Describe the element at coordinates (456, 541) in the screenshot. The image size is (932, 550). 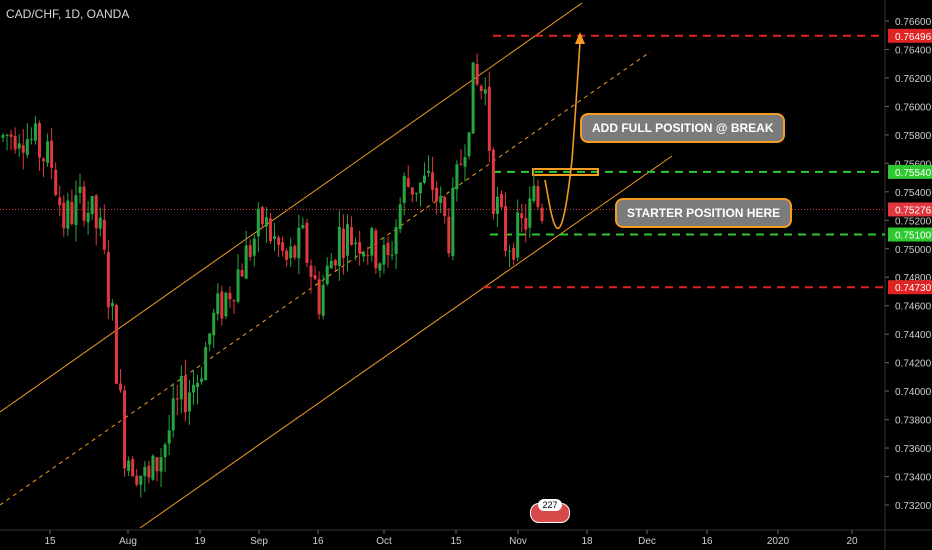
I see `x-tick-label: 15` at that location.